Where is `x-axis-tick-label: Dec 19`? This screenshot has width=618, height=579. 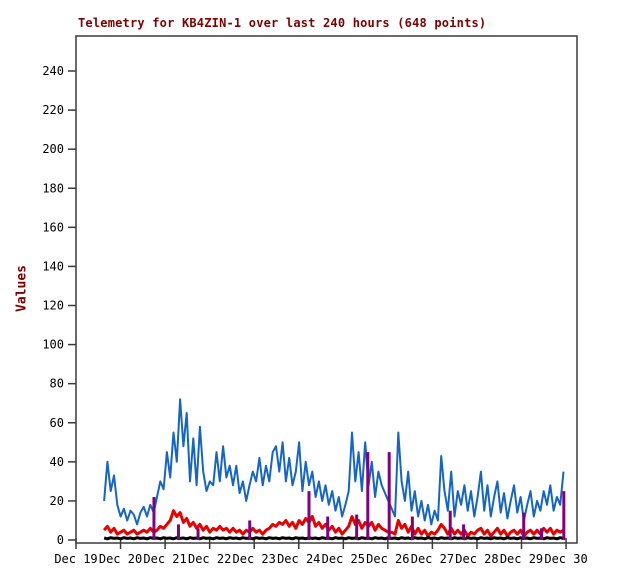
x-axis-tick-label: Dec 19 is located at coordinates (75, 559).